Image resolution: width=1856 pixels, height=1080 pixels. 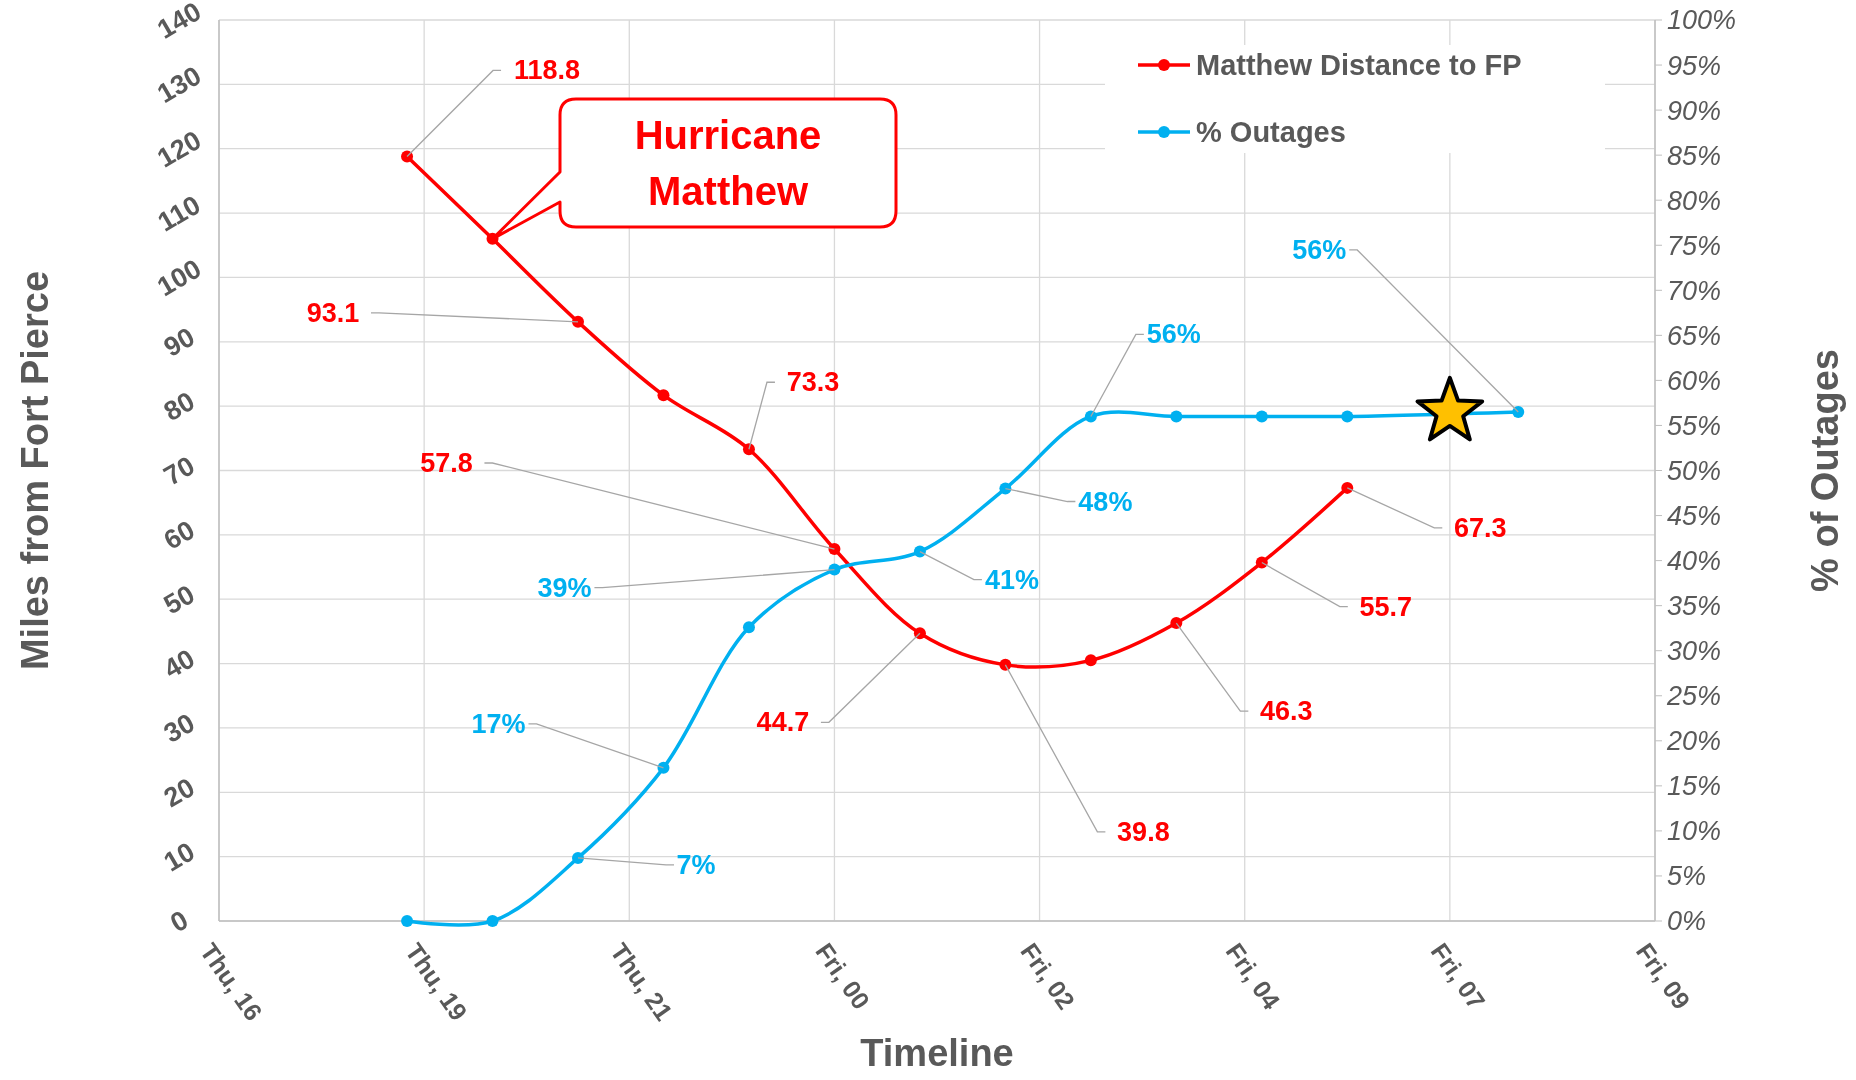 I want to click on data-label: 7%, so click(x=696, y=864).